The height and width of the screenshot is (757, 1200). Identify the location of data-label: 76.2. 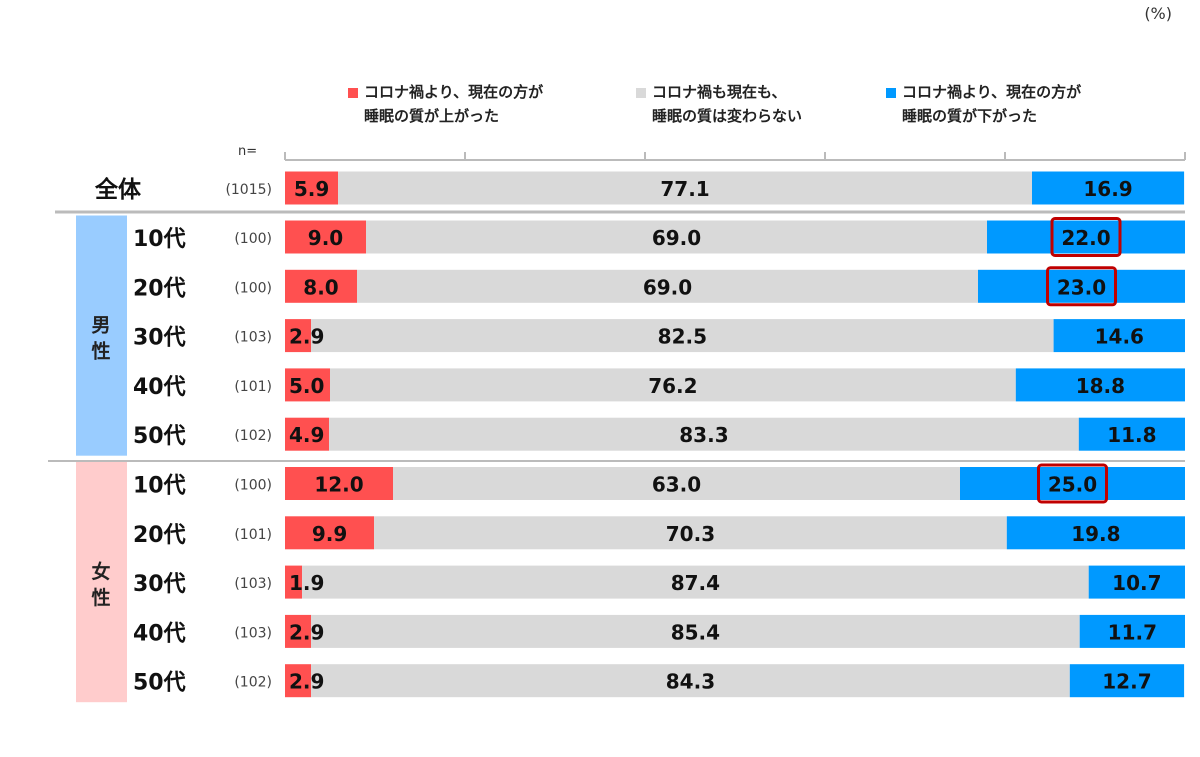
(672, 386).